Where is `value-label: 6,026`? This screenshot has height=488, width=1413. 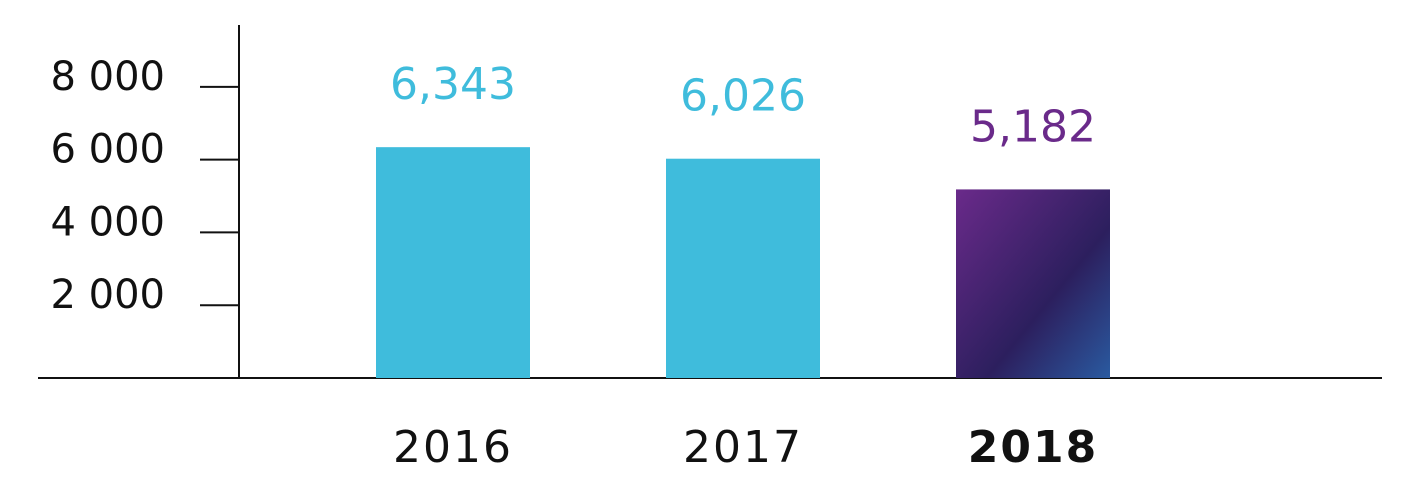
value-label: 6,026 is located at coordinates (743, 96).